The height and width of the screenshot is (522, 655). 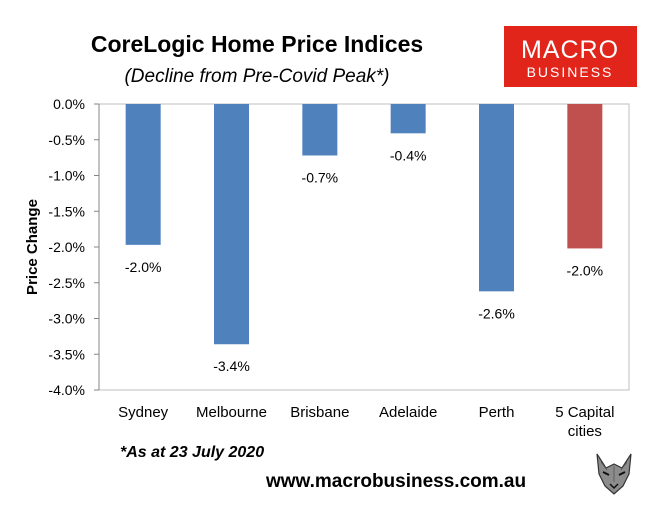 What do you see at coordinates (570, 50) in the screenshot?
I see `logo-line-1: MACRO` at bounding box center [570, 50].